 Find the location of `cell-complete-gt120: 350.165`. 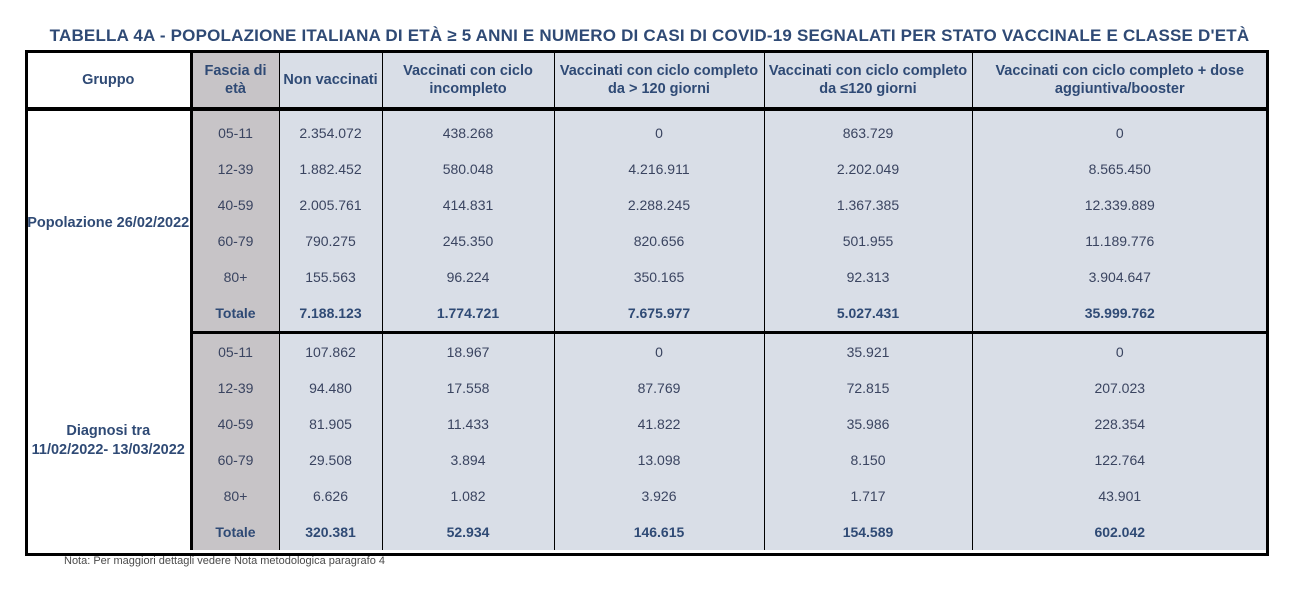

cell-complete-gt120: 350.165 is located at coordinates (659, 277).